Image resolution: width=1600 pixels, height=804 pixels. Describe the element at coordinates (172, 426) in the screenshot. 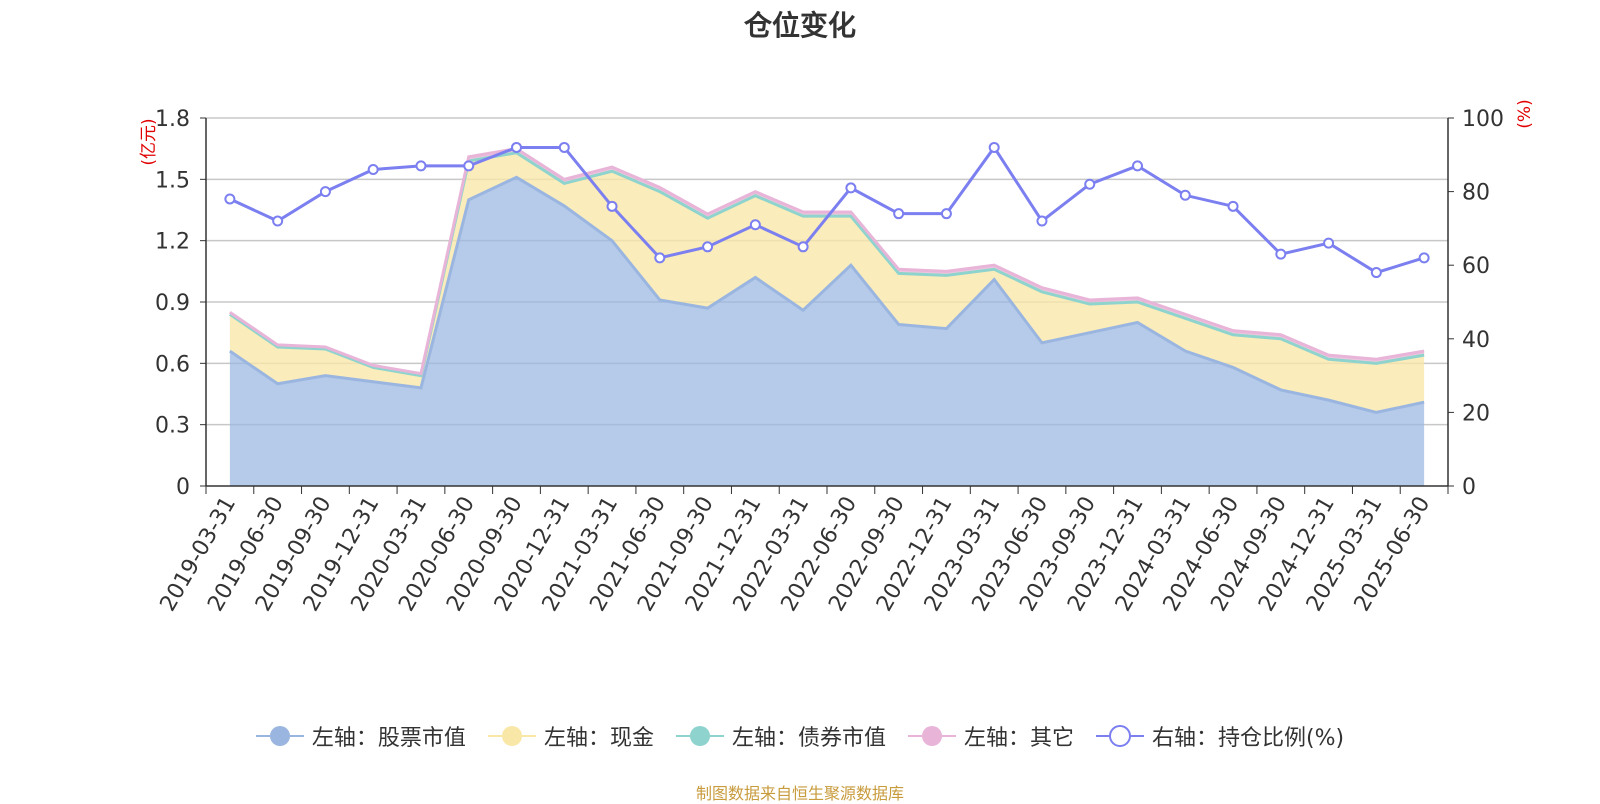

I see `left-axis-tick-label: 0.3` at that location.